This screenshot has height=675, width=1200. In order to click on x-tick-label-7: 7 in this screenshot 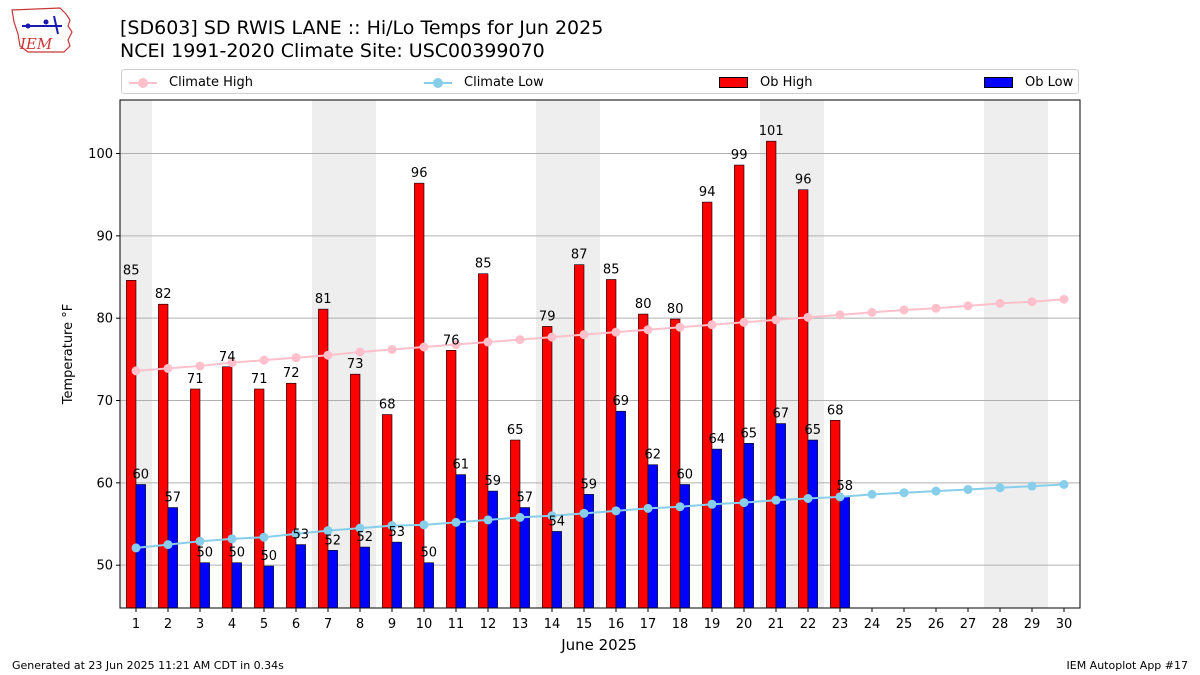, I will do `click(328, 624)`.